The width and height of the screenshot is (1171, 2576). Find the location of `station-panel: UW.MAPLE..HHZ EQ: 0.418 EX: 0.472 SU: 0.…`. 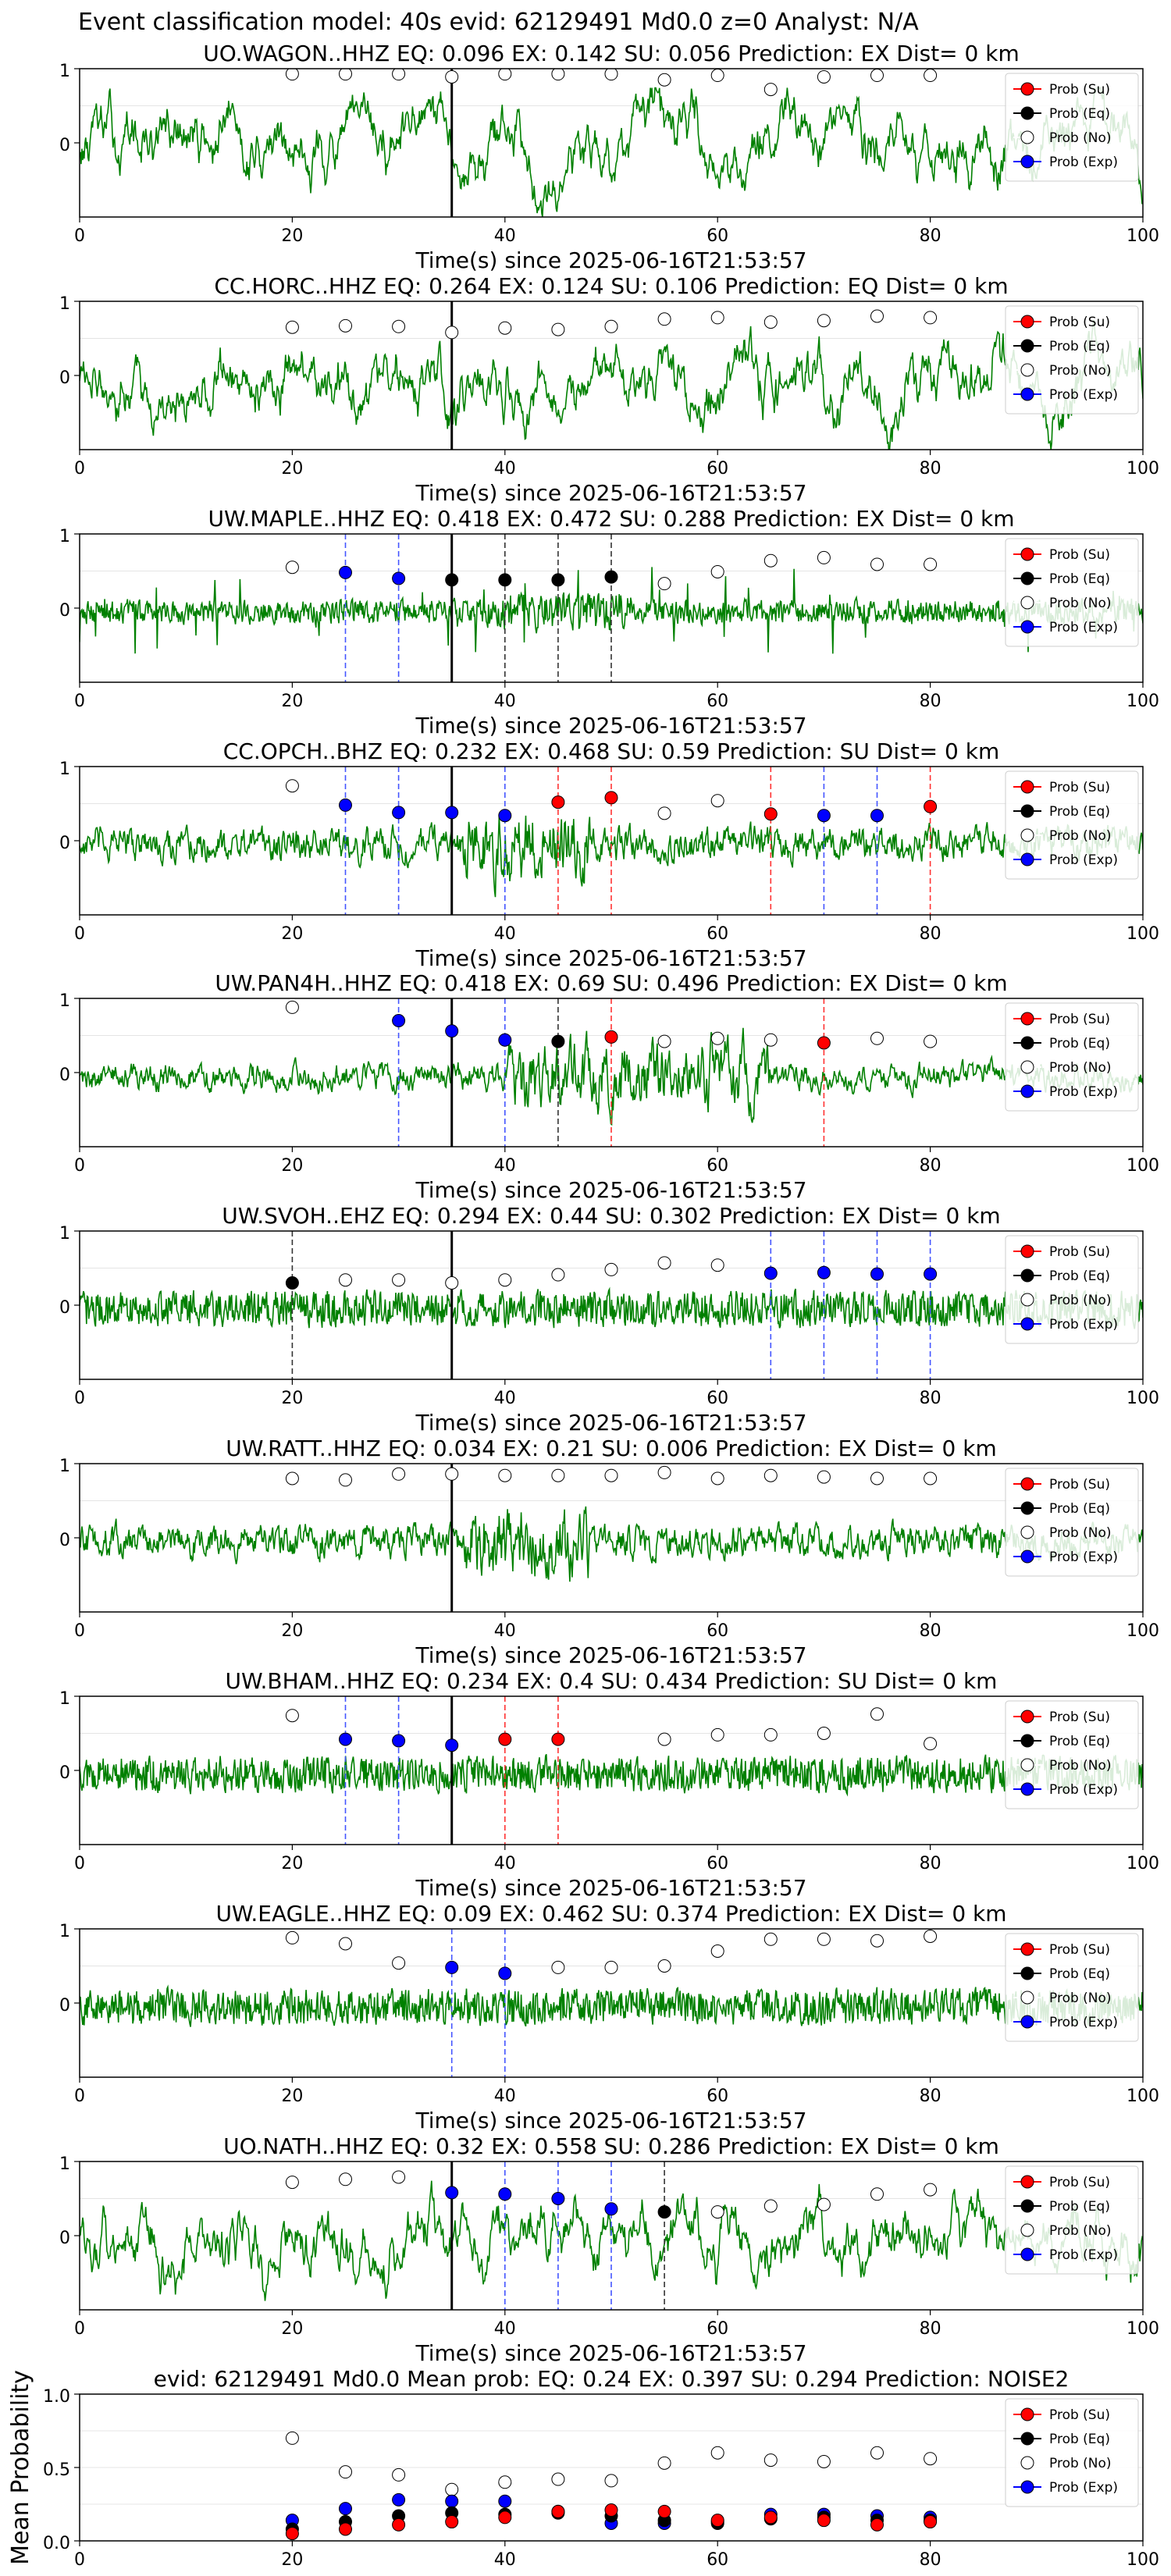

station-panel: UW.MAPLE..HHZ EQ: 0.418 EX: 0.472 SU: 0.… is located at coordinates (609, 622).